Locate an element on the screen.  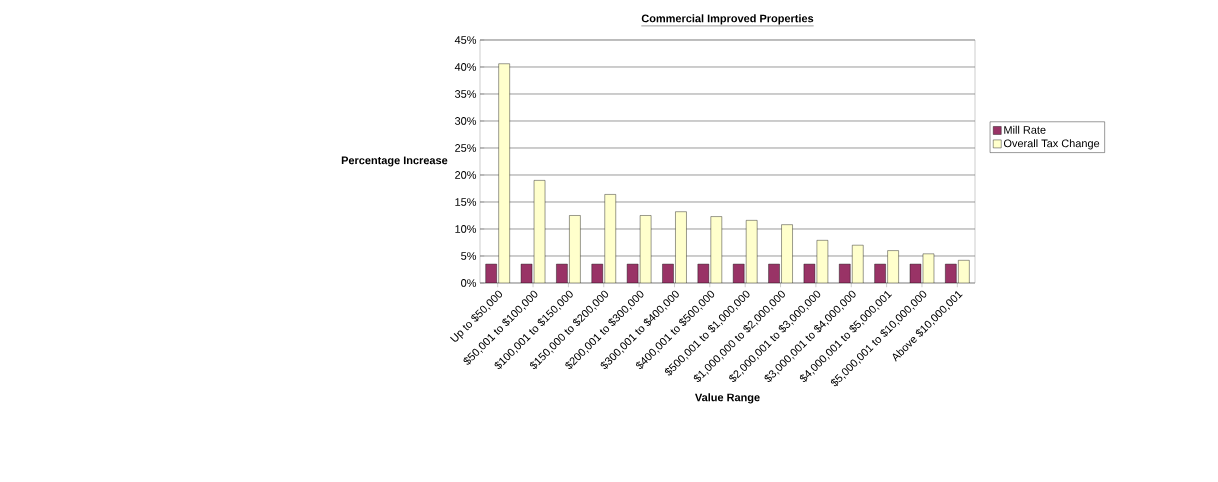
y-tick-label: 25% is located at coordinates (466, 148).